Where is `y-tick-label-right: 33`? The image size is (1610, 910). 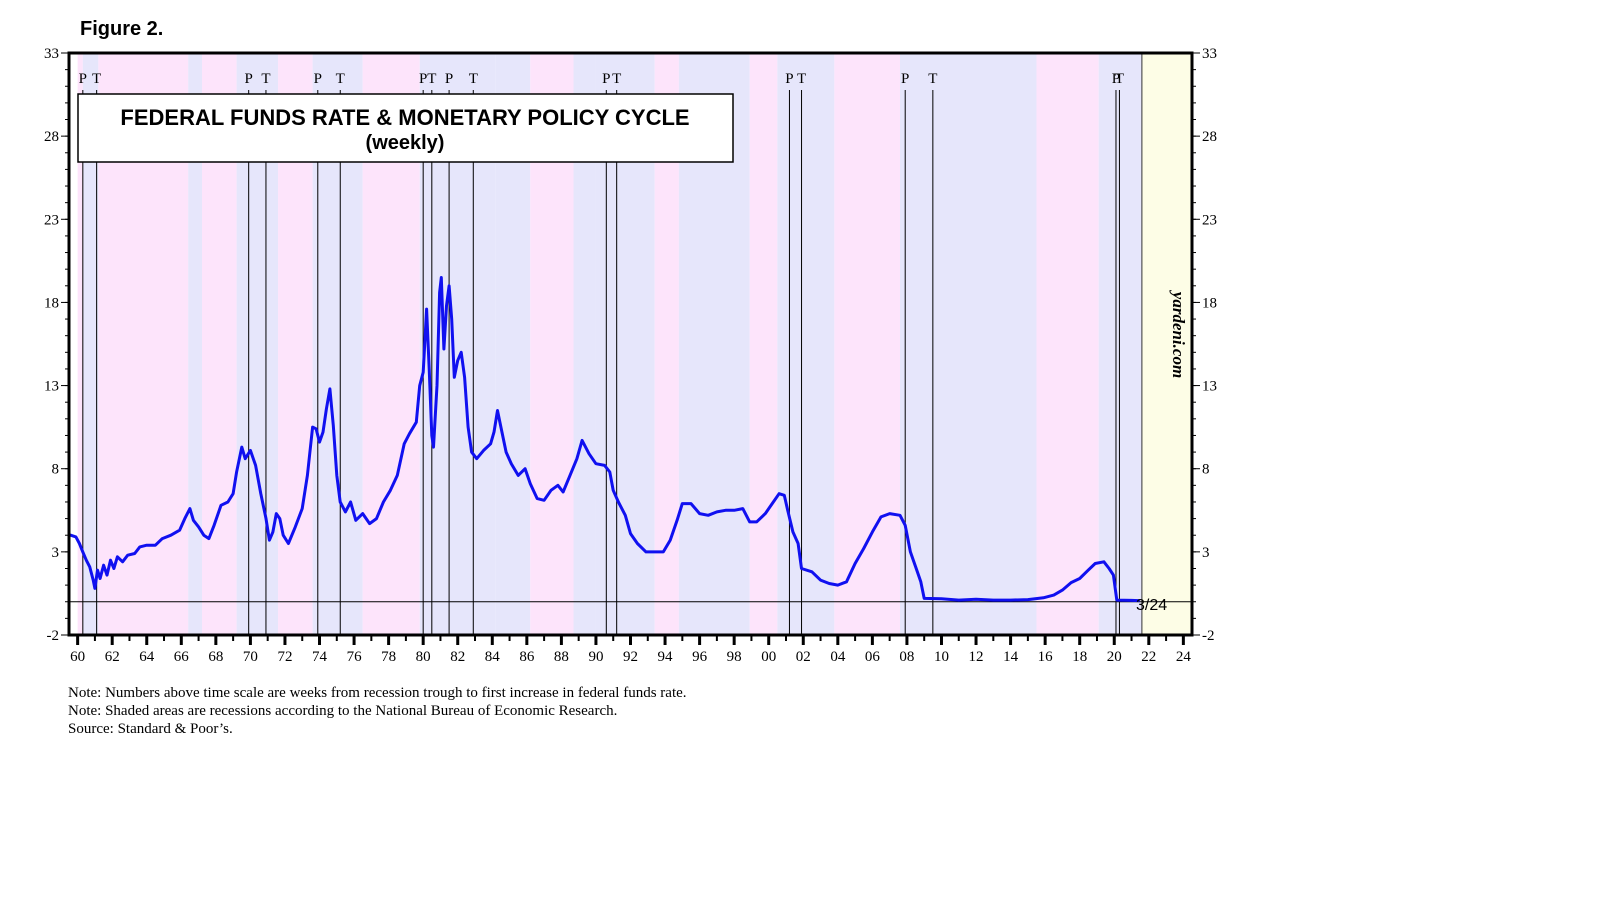
y-tick-label-right: 33 is located at coordinates (1209, 54).